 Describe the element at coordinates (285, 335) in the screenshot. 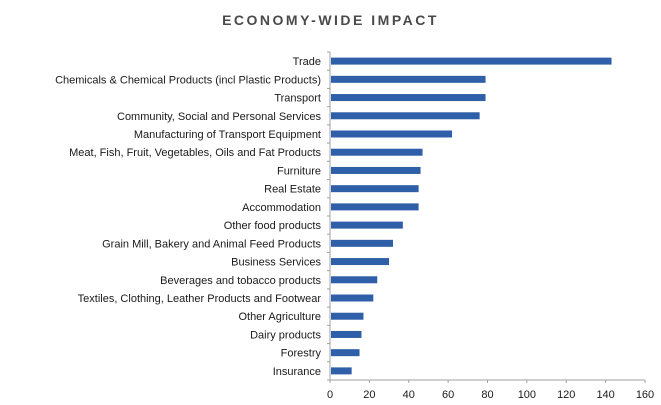

I see `category-label: Dairy products` at that location.